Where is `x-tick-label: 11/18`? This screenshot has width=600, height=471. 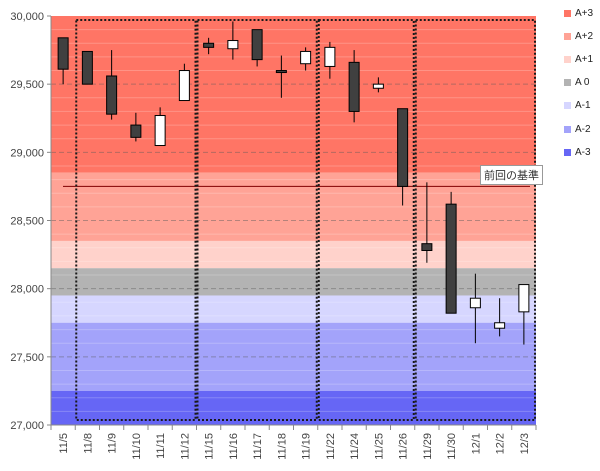
x-tick-label: 11/18 is located at coordinates (282, 446).